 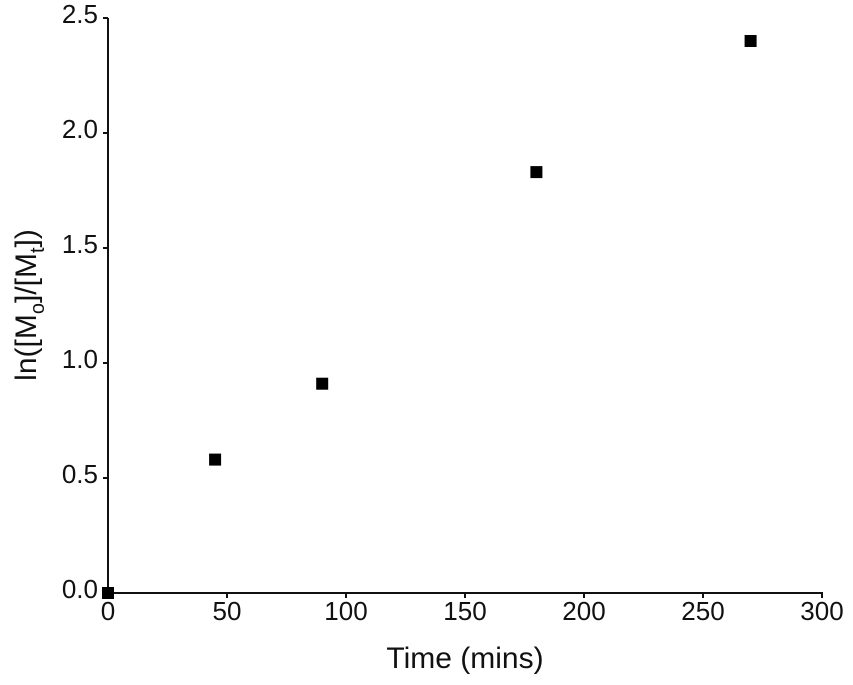 I want to click on x-tick-label: 150, so click(x=464, y=611).